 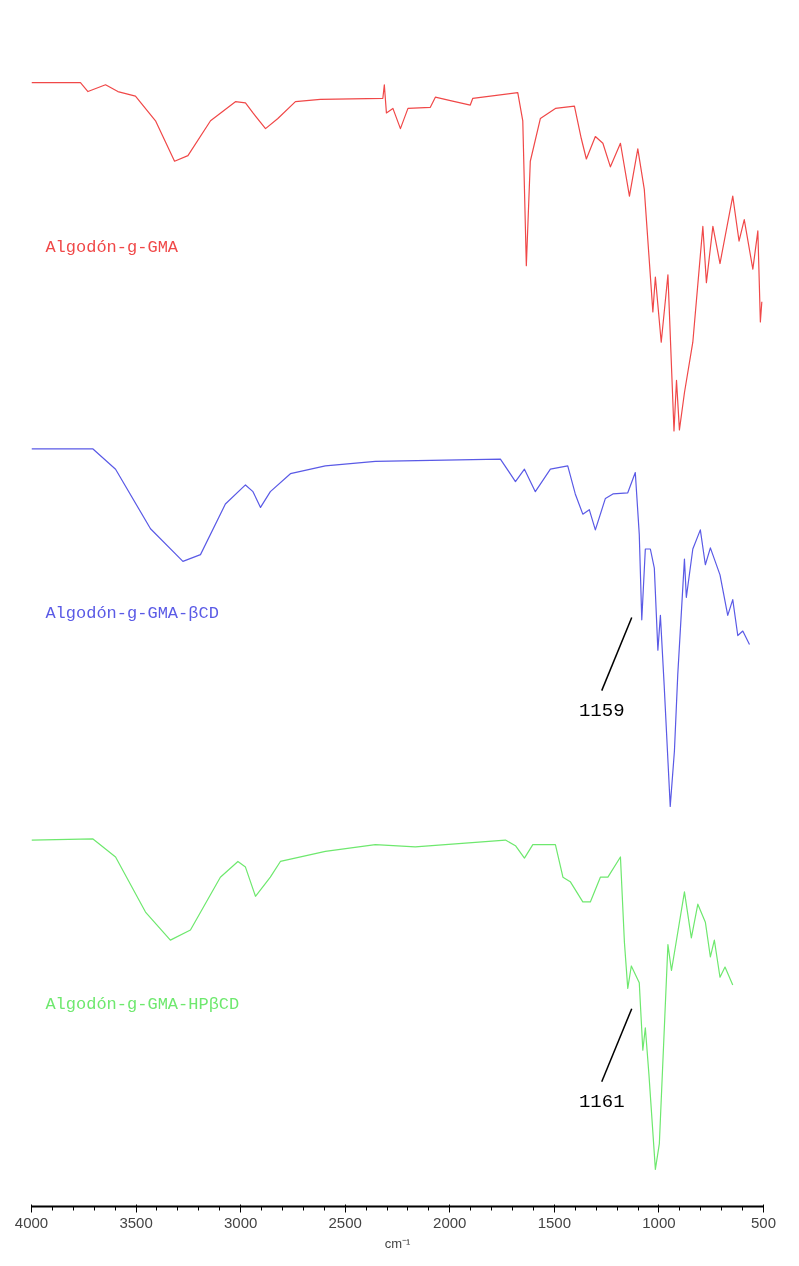 I want to click on x-tick-label: 4000, so click(x=31, y=1222).